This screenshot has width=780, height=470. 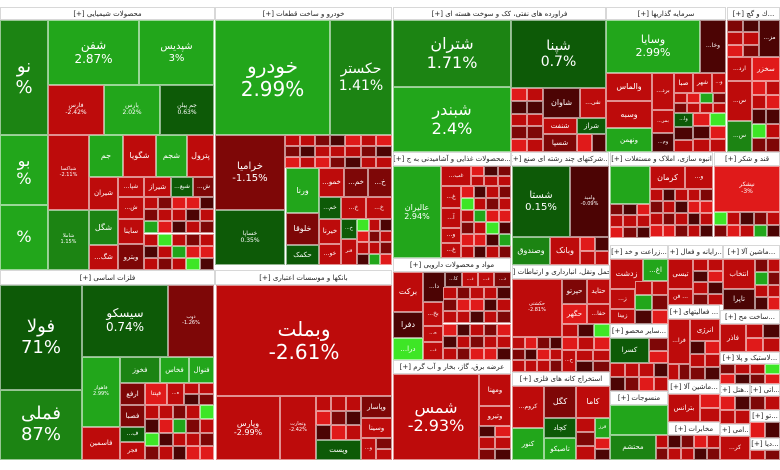 I want to click on stock-tile: ...ز, so click(x=622, y=299).